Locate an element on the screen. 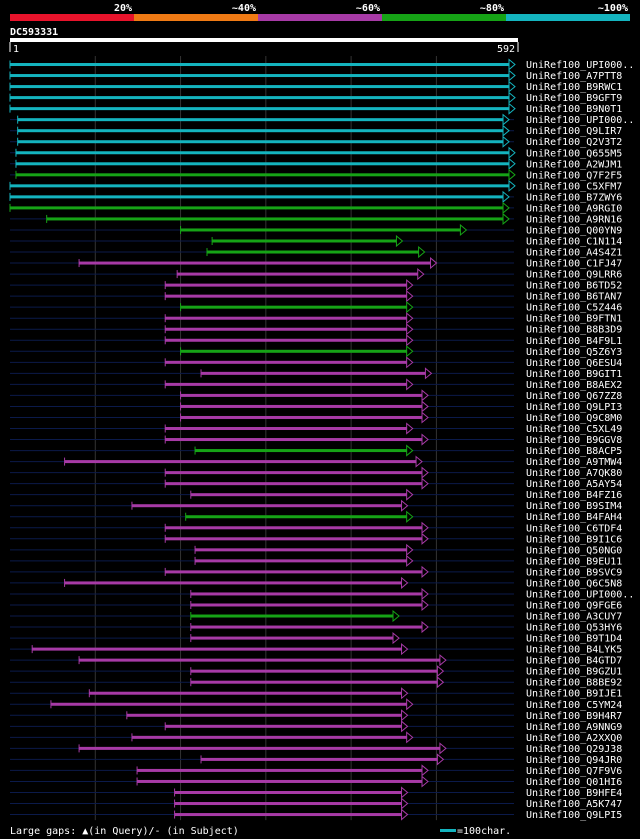 Image resolution: width=640 pixels, height=839 pixels. hit-row: UniRef100_B9IJE1 is located at coordinates (316, 693).